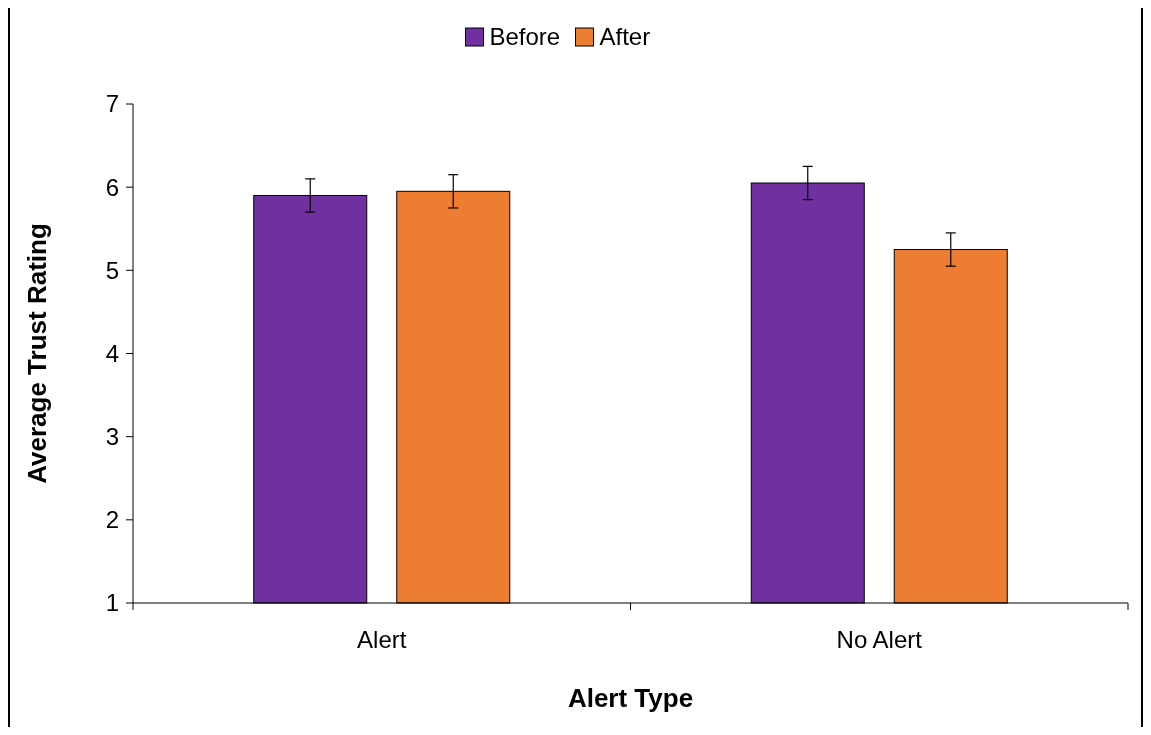 This screenshot has width=1151, height=735. Describe the element at coordinates (525, 36) in the screenshot. I see `legend-label: Before` at that location.